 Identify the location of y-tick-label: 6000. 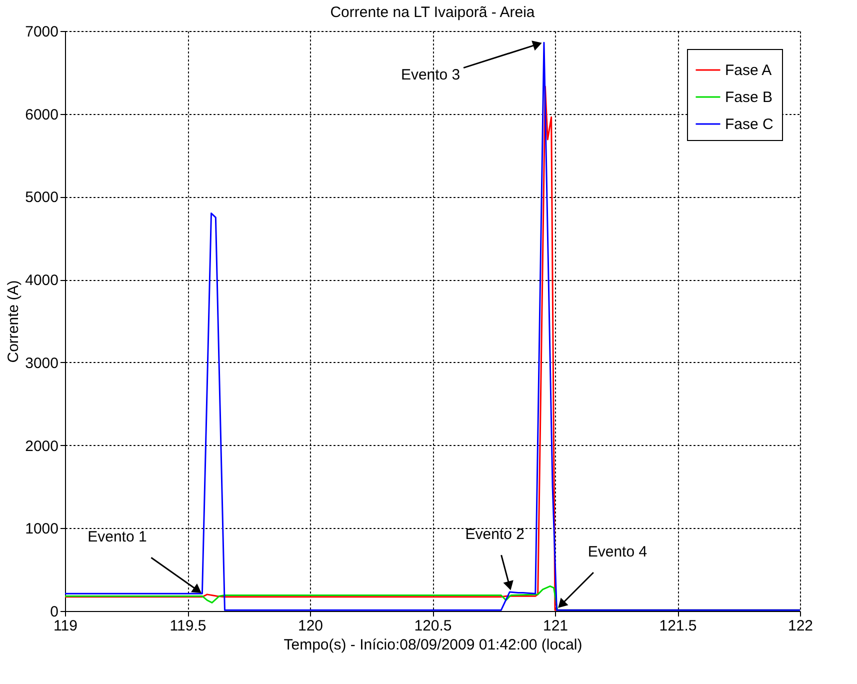
(41, 115).